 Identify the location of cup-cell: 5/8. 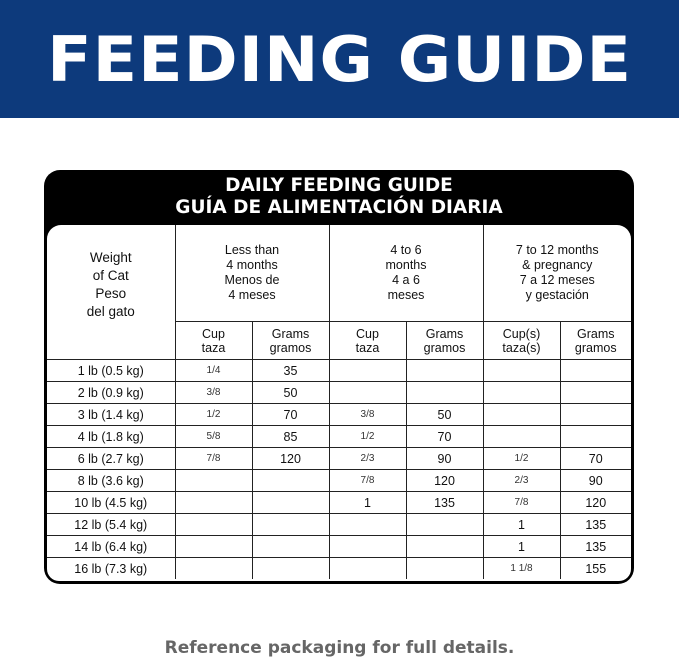
(213, 436).